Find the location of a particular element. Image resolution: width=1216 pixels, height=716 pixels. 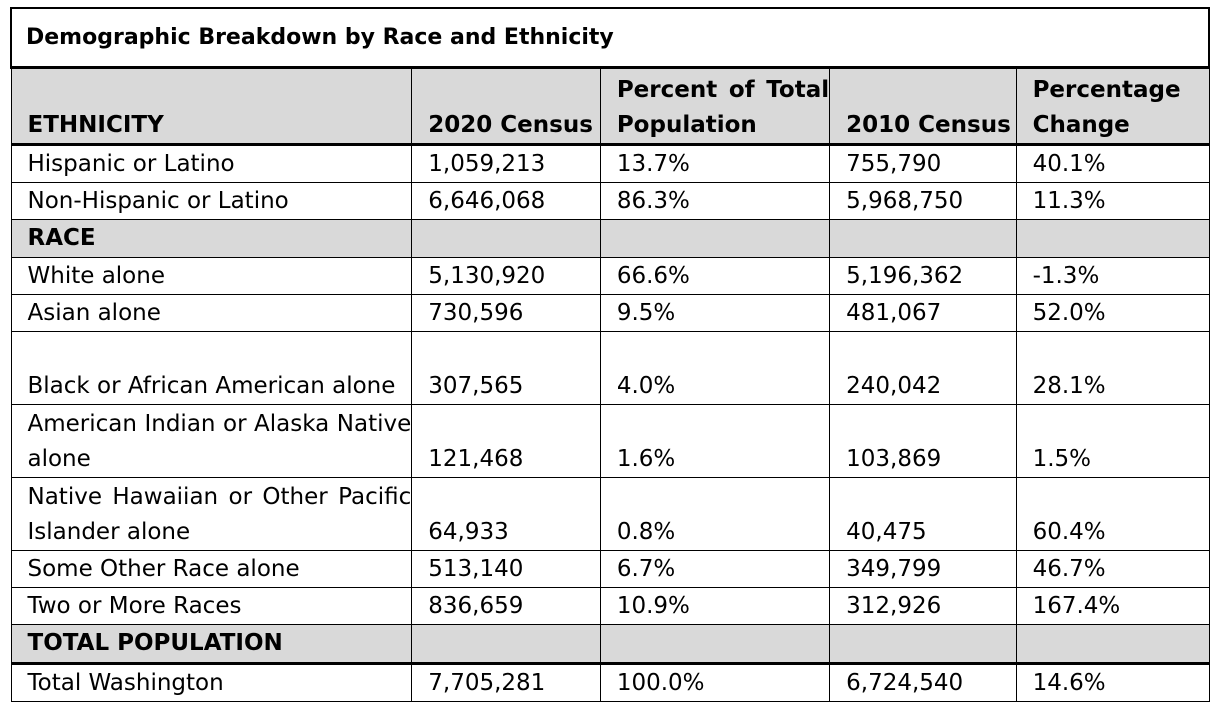

cell-percent-total: 6.7% is located at coordinates (715, 569).